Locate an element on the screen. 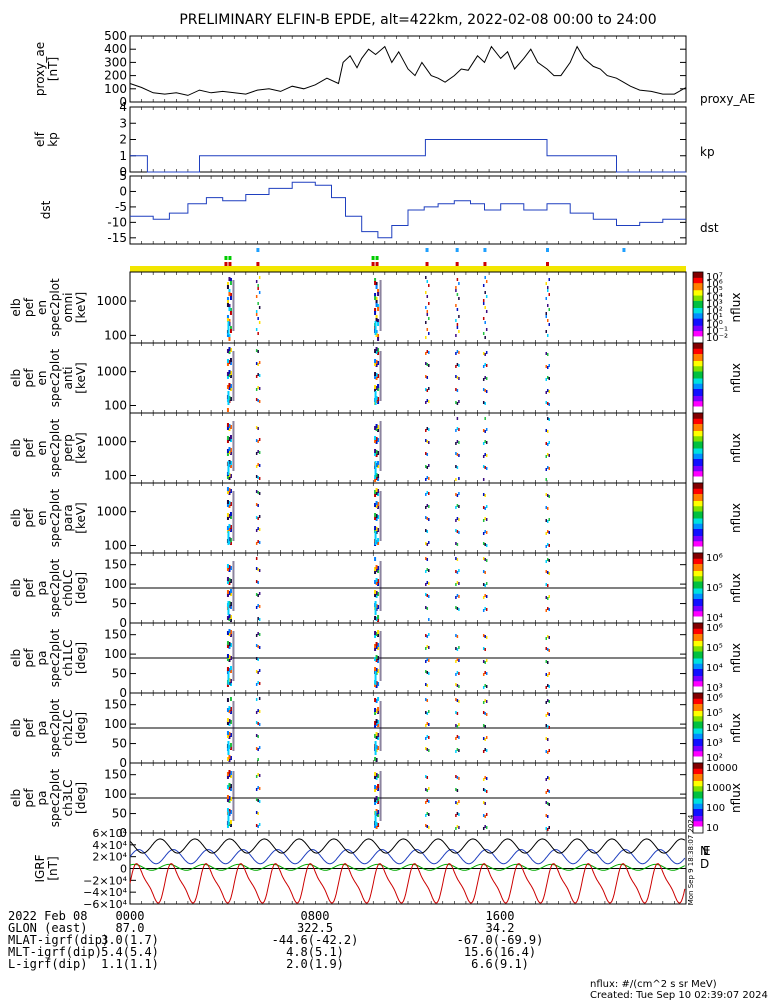 Image resolution: width=775 pixels, height=1000 pixels. orbit-value-0000: 5.4(5.4) is located at coordinates (130, 952).